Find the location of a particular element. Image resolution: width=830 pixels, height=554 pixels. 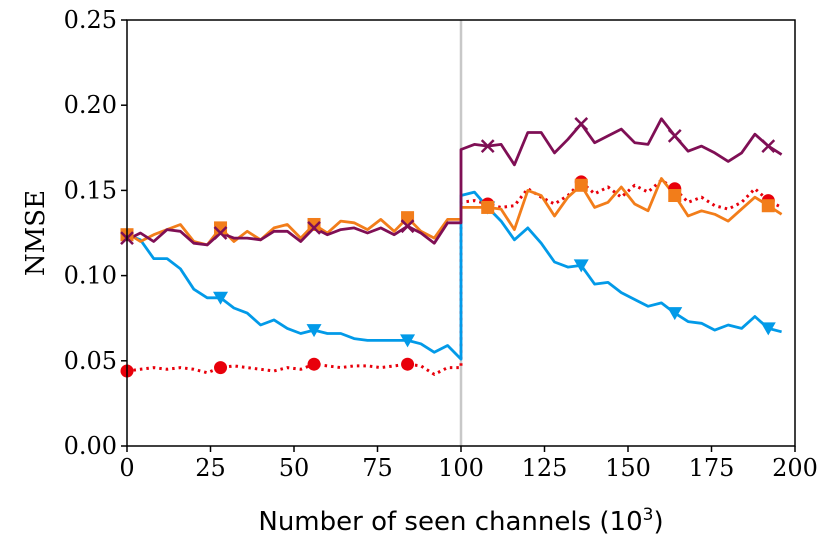

y-tick-label: 0.15 is located at coordinates (90, 190).